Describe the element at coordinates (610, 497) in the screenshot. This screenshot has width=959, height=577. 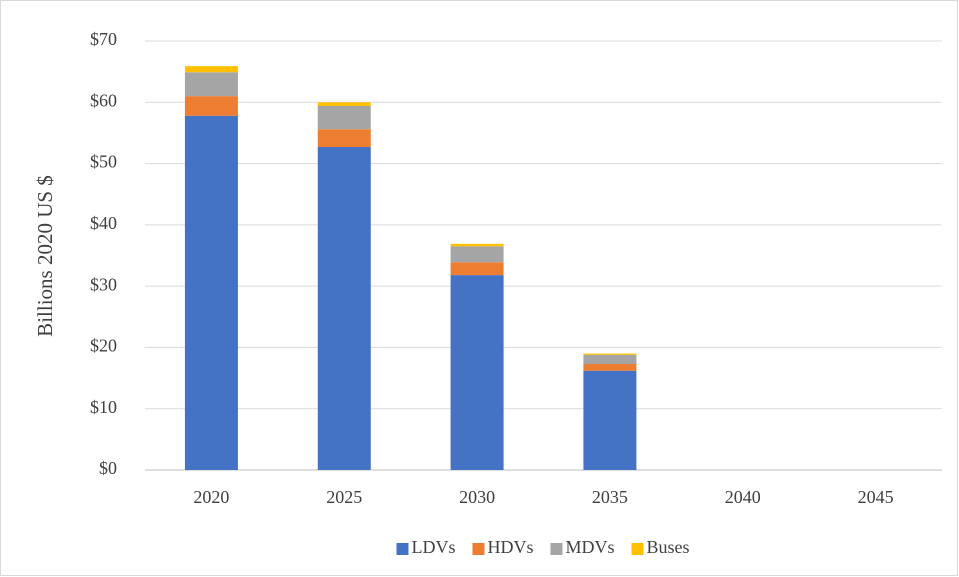
I see `x-tick-label: 2035` at that location.